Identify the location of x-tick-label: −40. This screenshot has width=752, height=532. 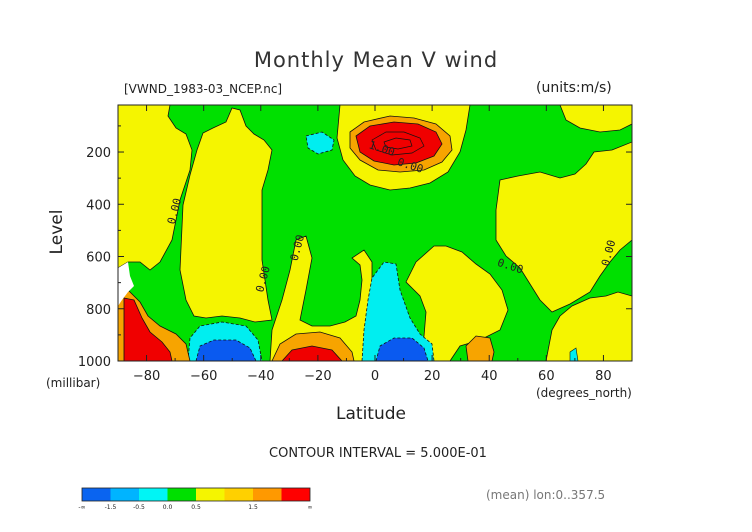
(260, 376).